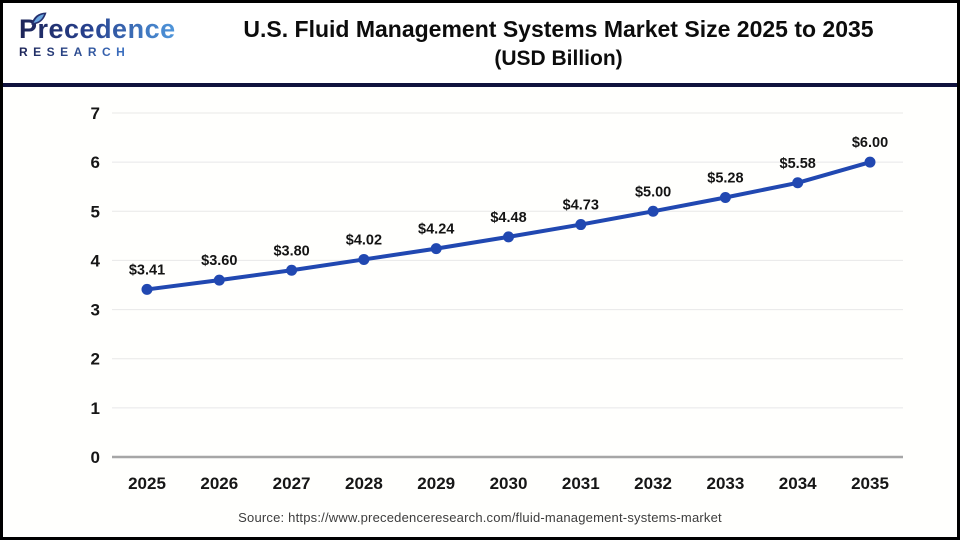 This screenshot has height=540, width=960. What do you see at coordinates (653, 483) in the screenshot?
I see `x-tick-label: 2032` at bounding box center [653, 483].